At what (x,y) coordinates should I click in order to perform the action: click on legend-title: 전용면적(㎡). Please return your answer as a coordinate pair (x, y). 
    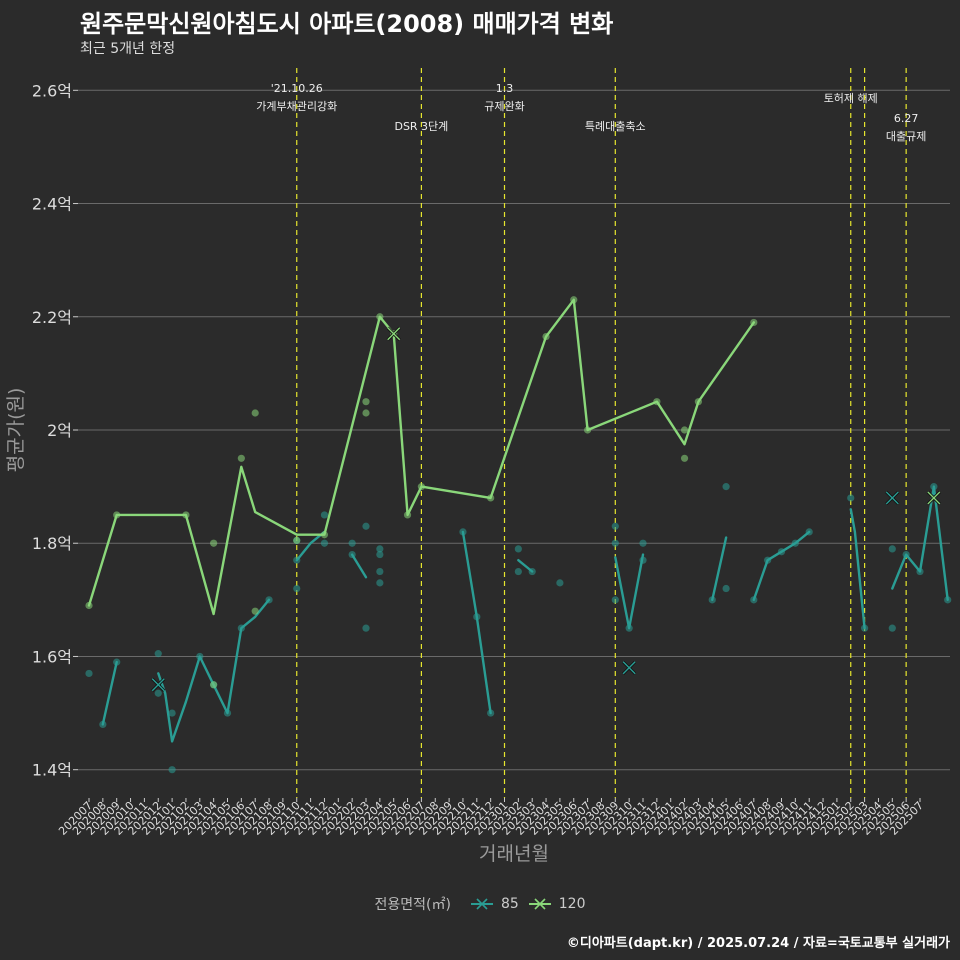
    Looking at the image, I should click on (412, 905).